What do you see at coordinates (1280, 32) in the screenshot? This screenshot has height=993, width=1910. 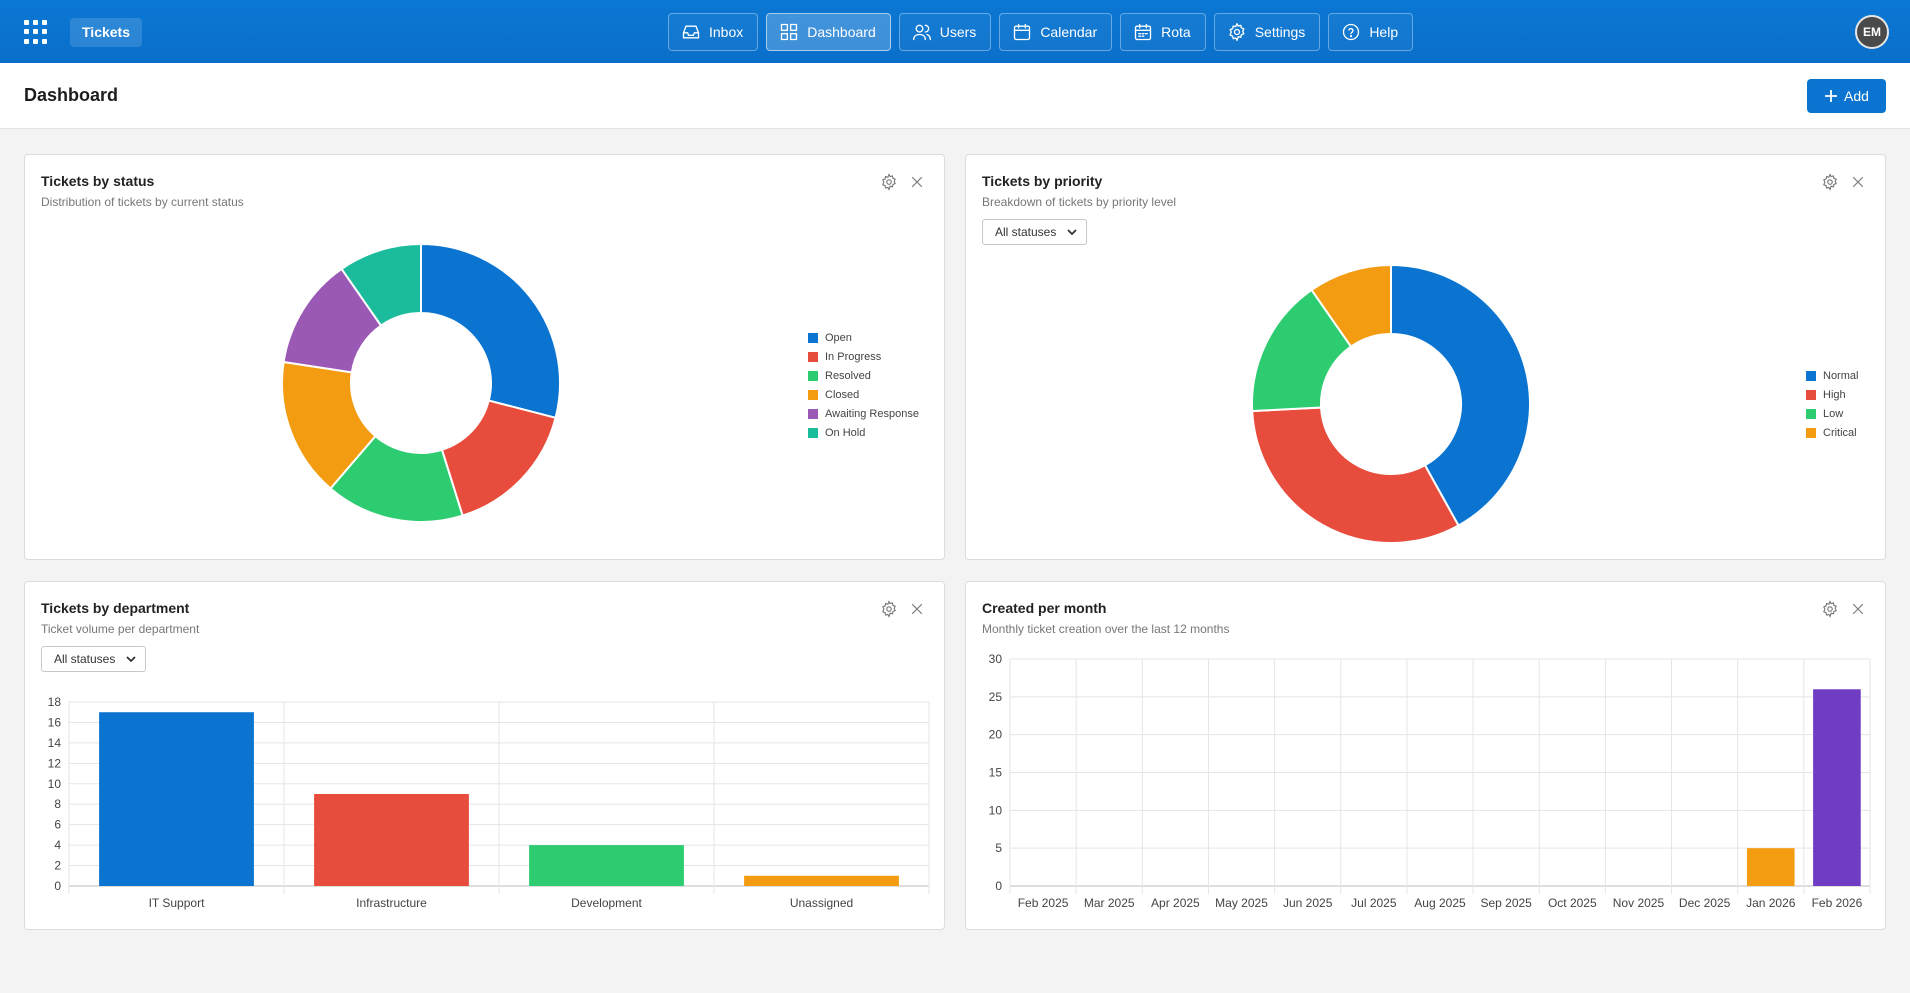 I see `nav-settings-label: Settings` at bounding box center [1280, 32].